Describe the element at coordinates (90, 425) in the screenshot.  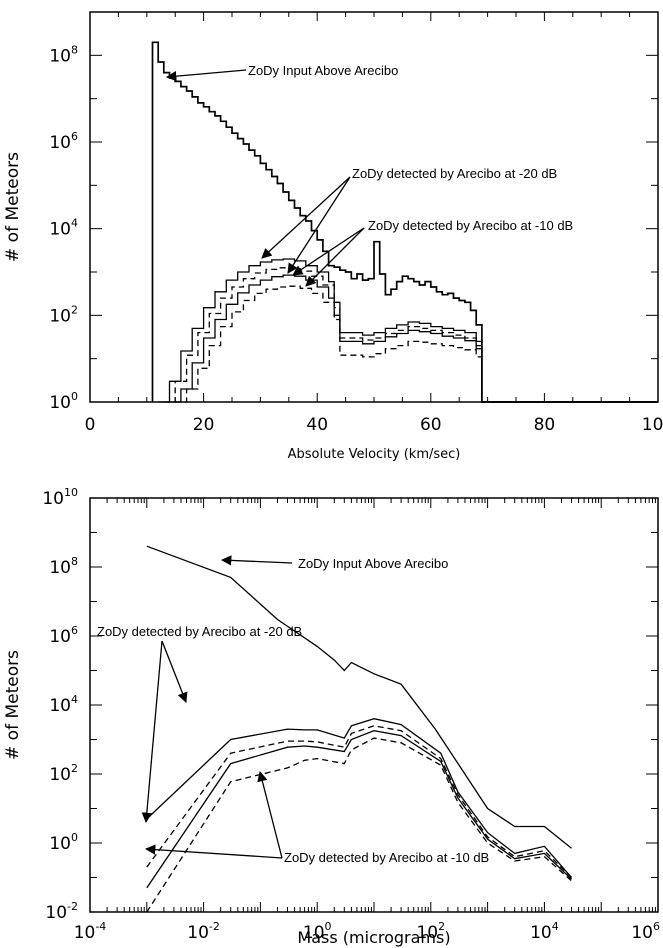
I see `x-tick-label: 0` at that location.